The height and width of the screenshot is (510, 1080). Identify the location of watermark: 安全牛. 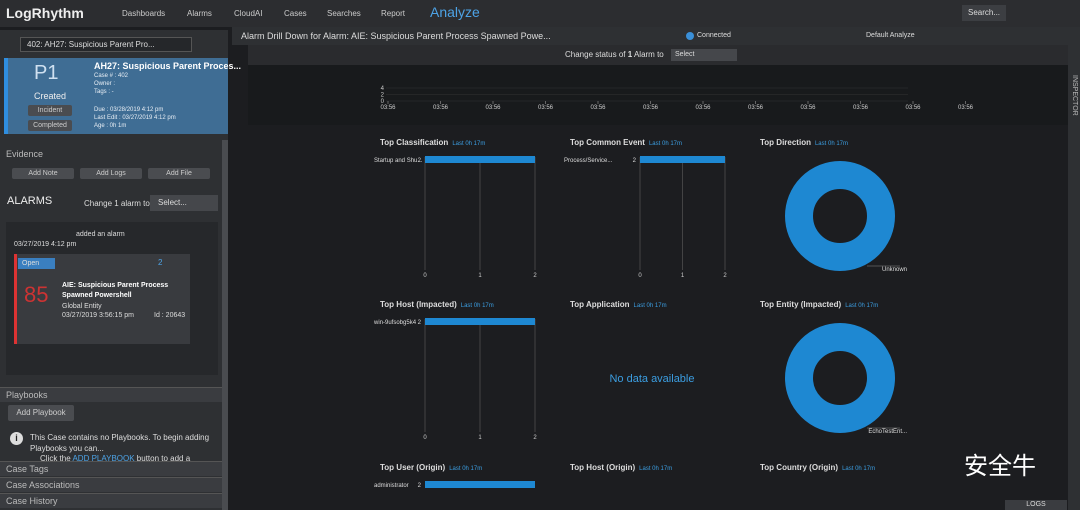
(1000, 466).